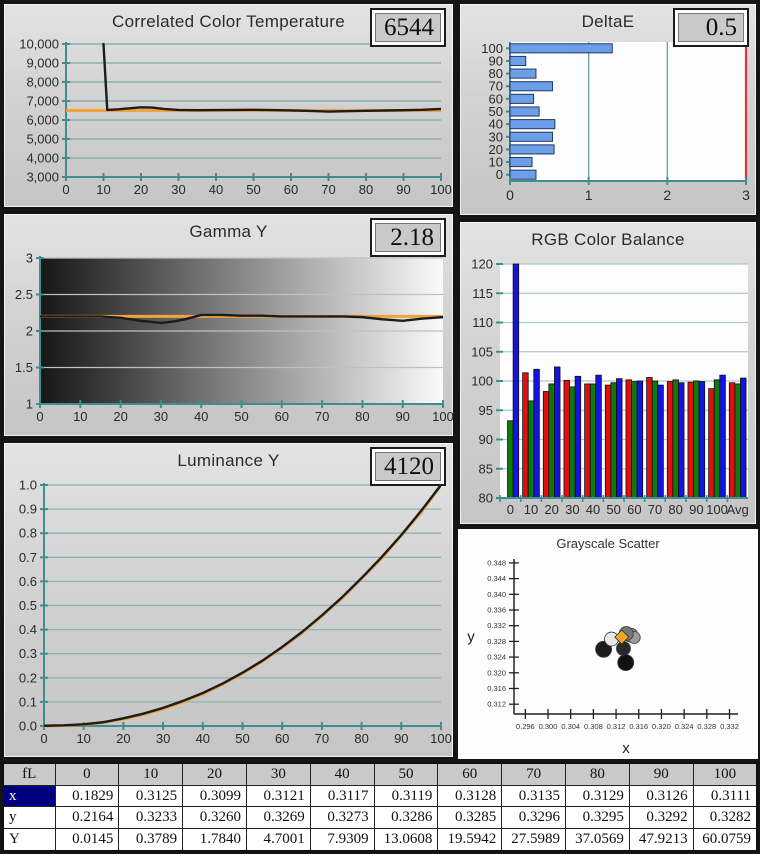 This screenshot has height=854, width=760. Describe the element at coordinates (608, 543) in the screenshot. I see `scatter-title: Grayscale Scatter` at that location.